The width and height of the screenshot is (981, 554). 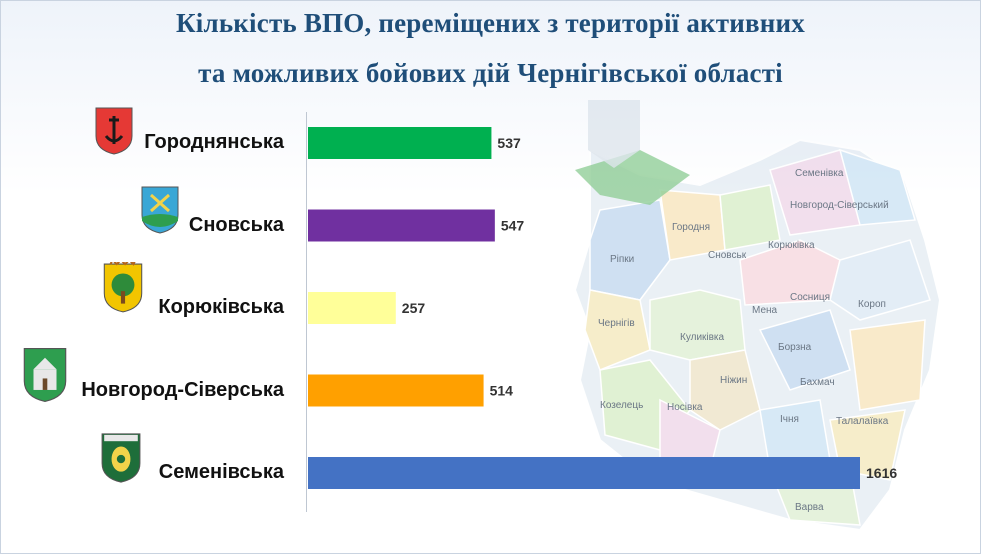 What do you see at coordinates (819, 173) in the screenshot?
I see `map-region-label: Семенівка` at bounding box center [819, 173].